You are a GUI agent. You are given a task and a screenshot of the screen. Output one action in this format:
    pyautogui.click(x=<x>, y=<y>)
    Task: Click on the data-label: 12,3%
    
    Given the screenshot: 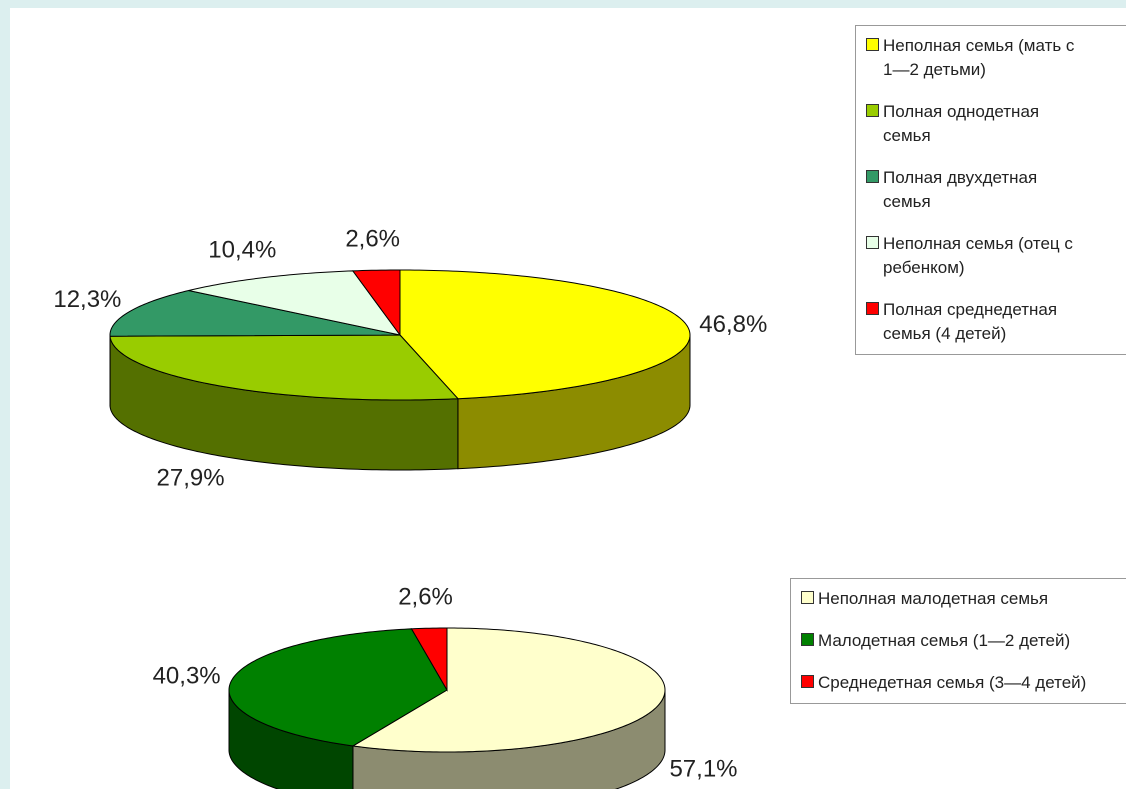 What is the action you would take?
    pyautogui.click(x=87, y=299)
    